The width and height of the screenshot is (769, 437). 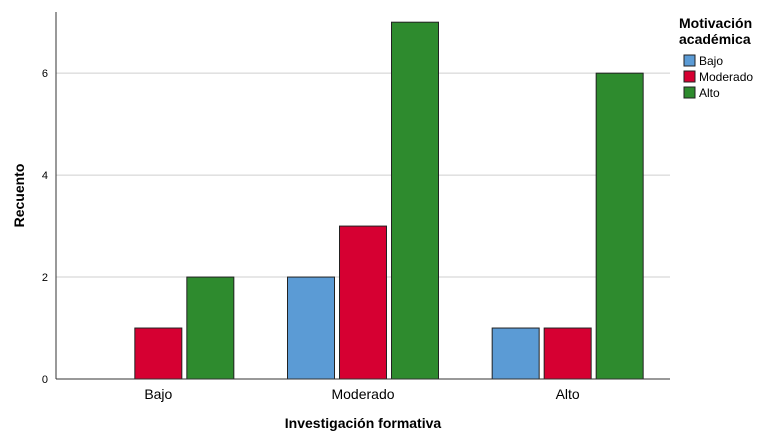 What do you see at coordinates (363, 423) in the screenshot?
I see `x-axis-title: Investigación formativa` at bounding box center [363, 423].